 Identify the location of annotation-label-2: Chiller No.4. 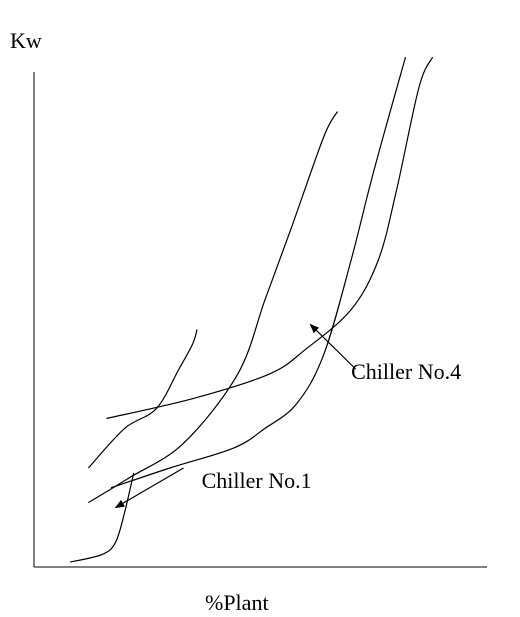
(406, 371).